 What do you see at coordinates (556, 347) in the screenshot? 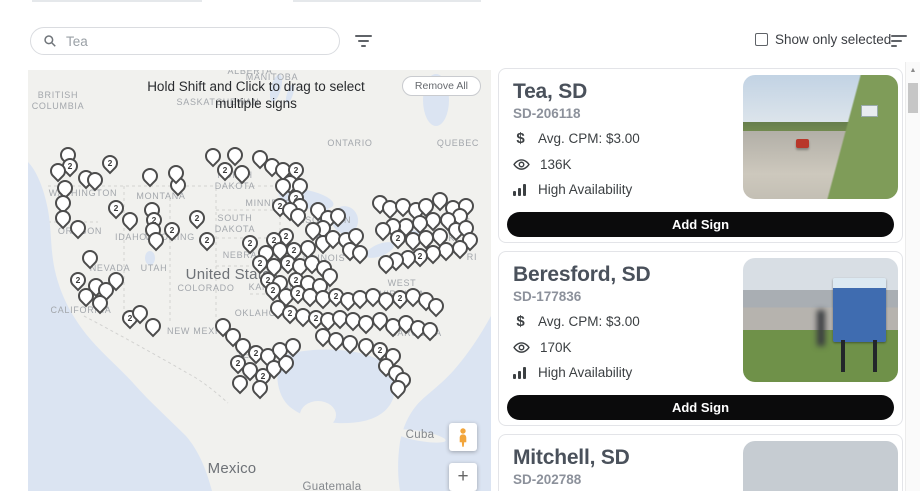
I see `impressions-value: 170K` at bounding box center [556, 347].